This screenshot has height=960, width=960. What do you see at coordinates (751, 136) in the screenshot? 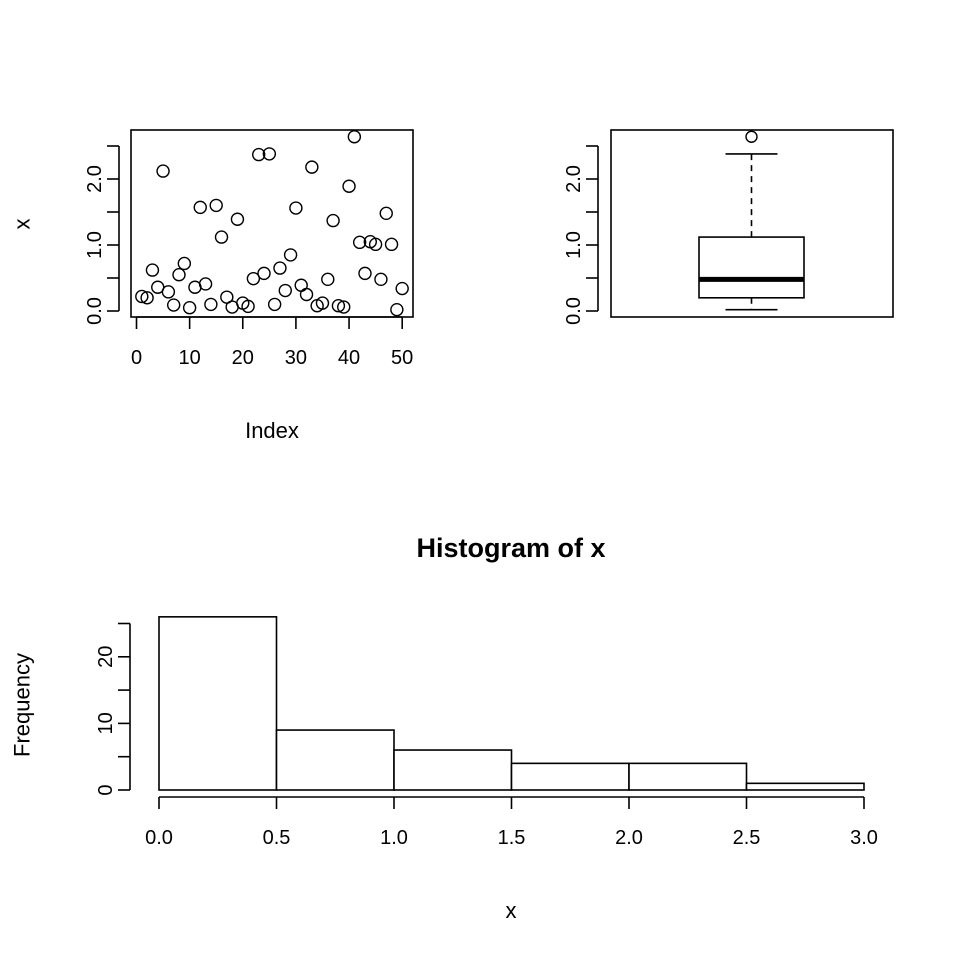
I see `boxplot-outlier-point` at bounding box center [751, 136].